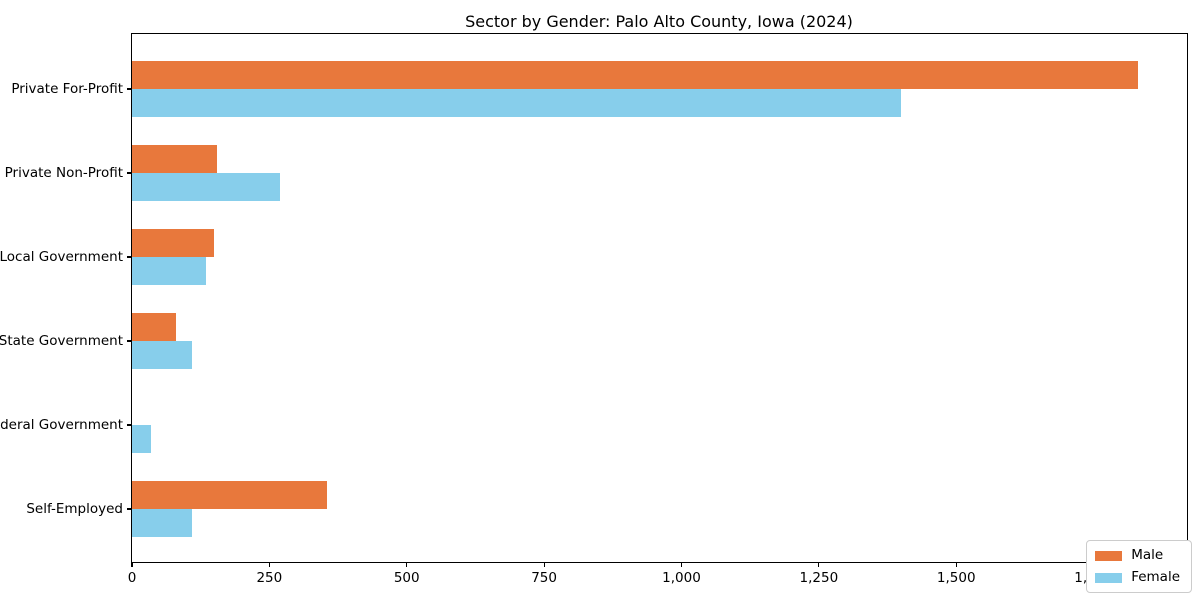 Image resolution: width=1200 pixels, height=600 pixels. I want to click on legend: Male Female, so click(1139, 566).